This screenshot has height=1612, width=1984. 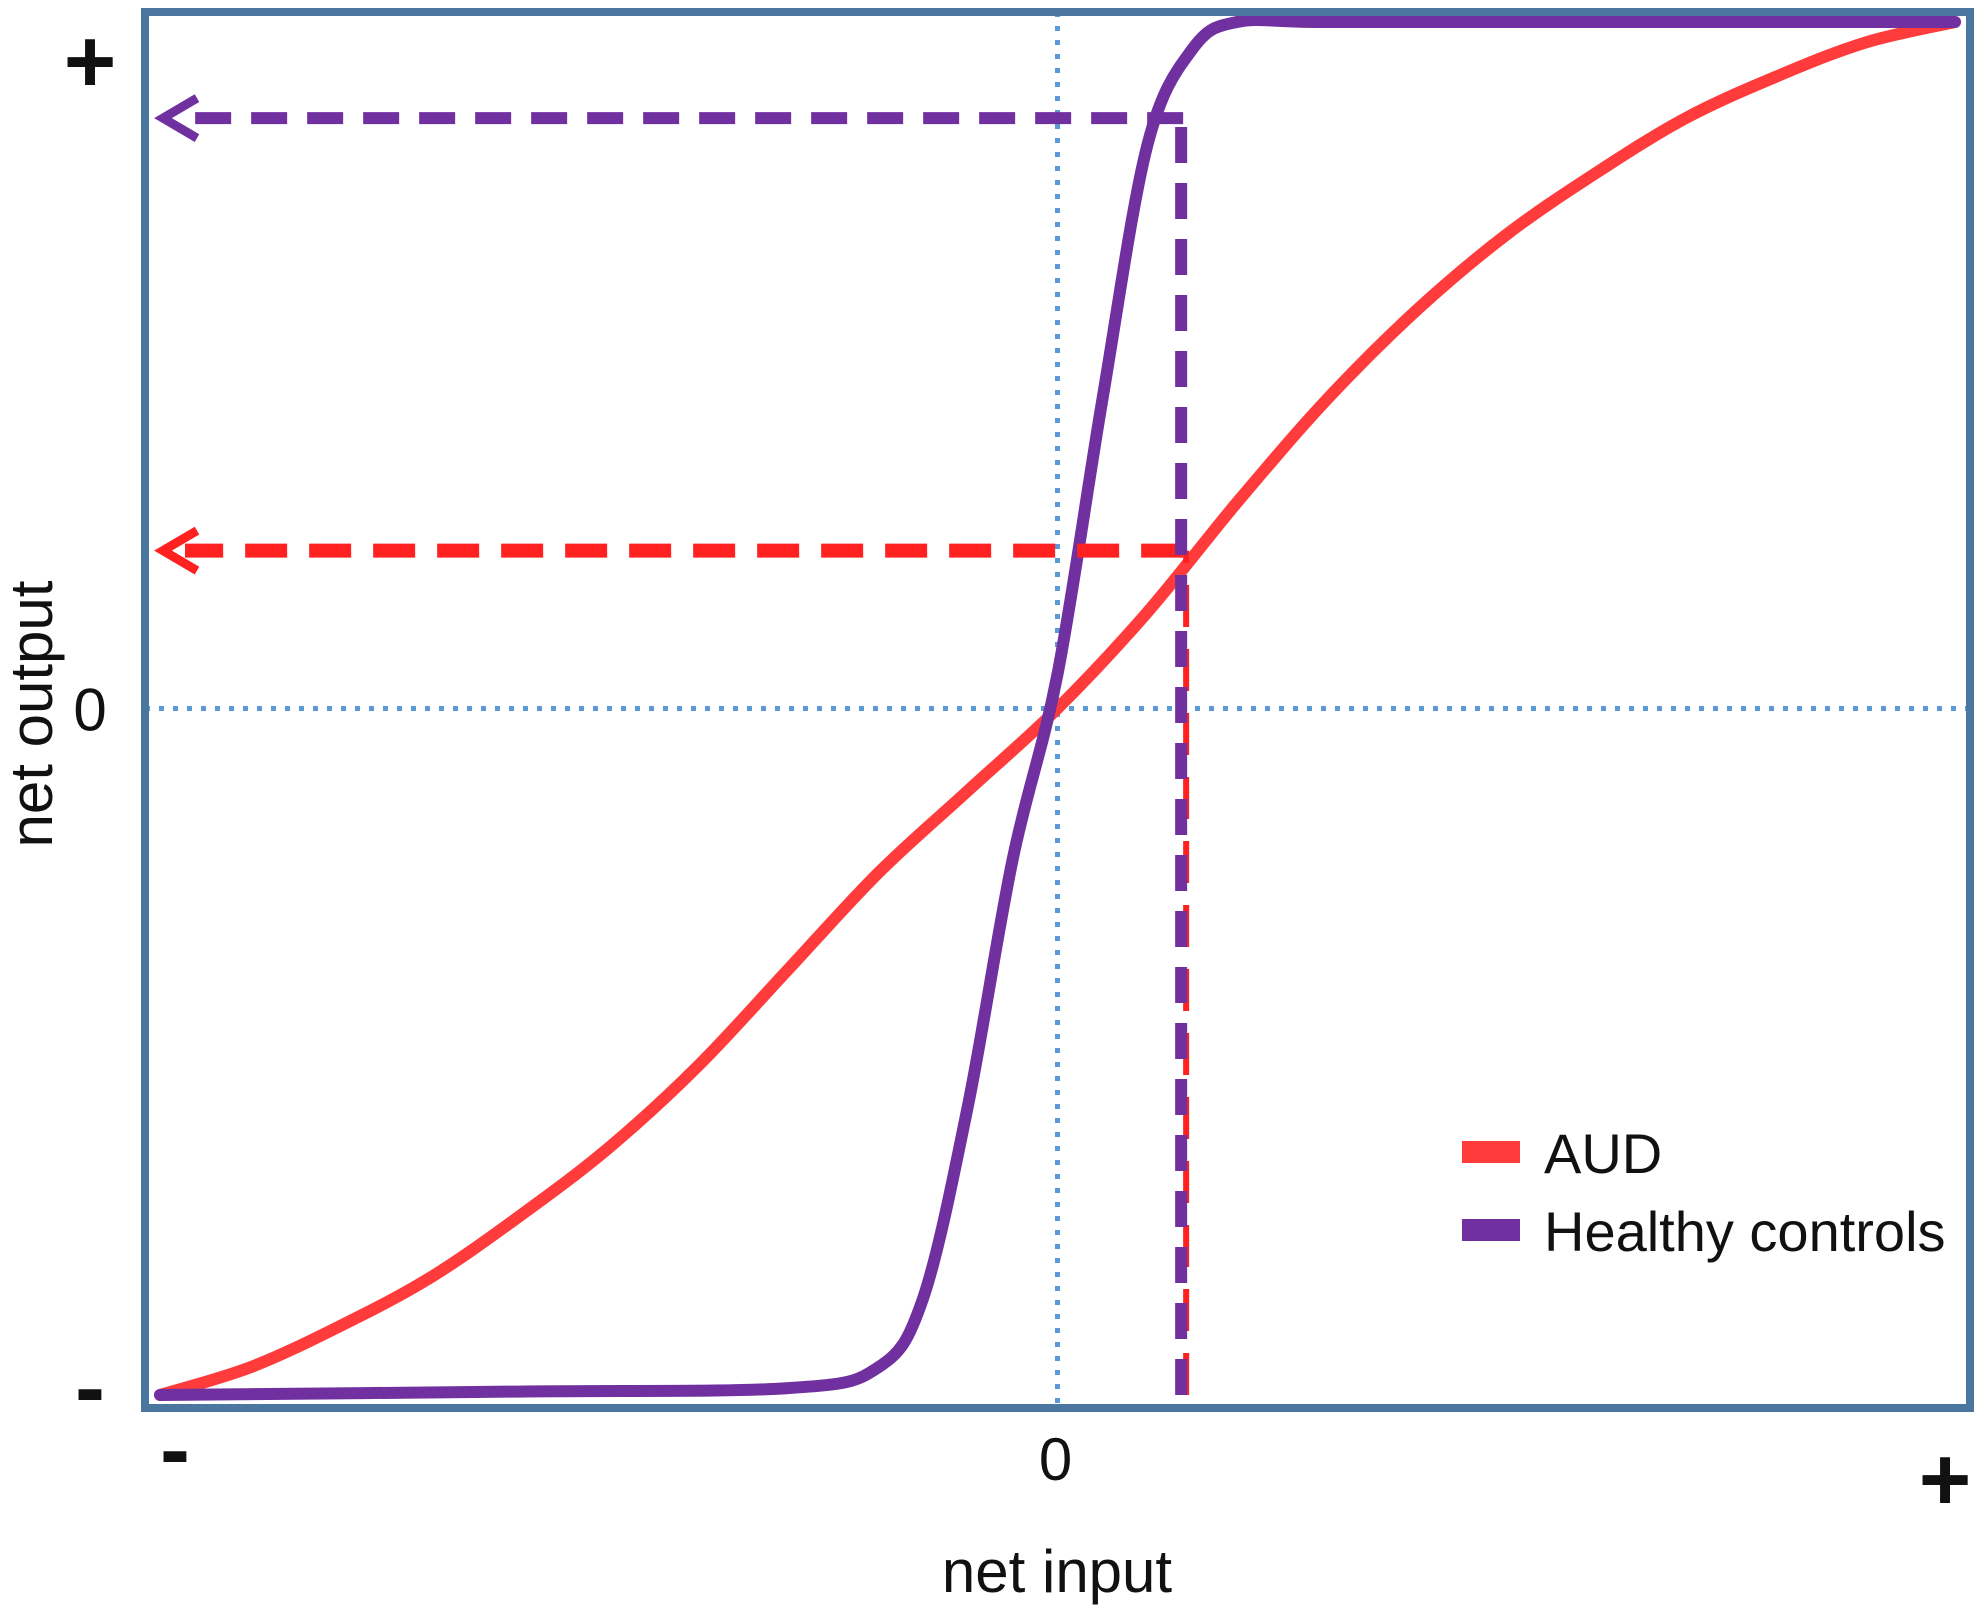 I want to click on x-tick-labels: - 0 +, so click(x=1065, y=1465).